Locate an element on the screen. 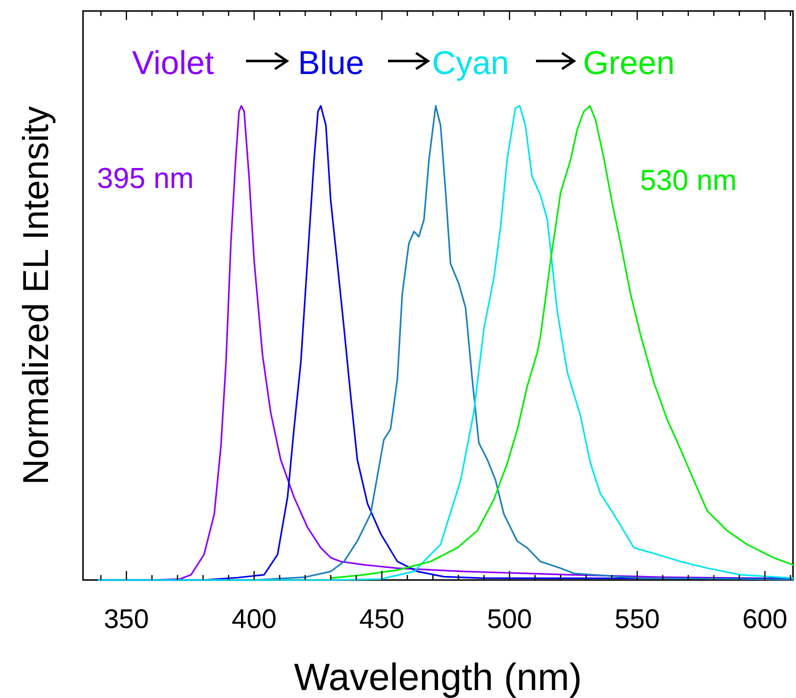 This screenshot has width=796, height=698. x-tick-label: 350 is located at coordinates (126, 619).